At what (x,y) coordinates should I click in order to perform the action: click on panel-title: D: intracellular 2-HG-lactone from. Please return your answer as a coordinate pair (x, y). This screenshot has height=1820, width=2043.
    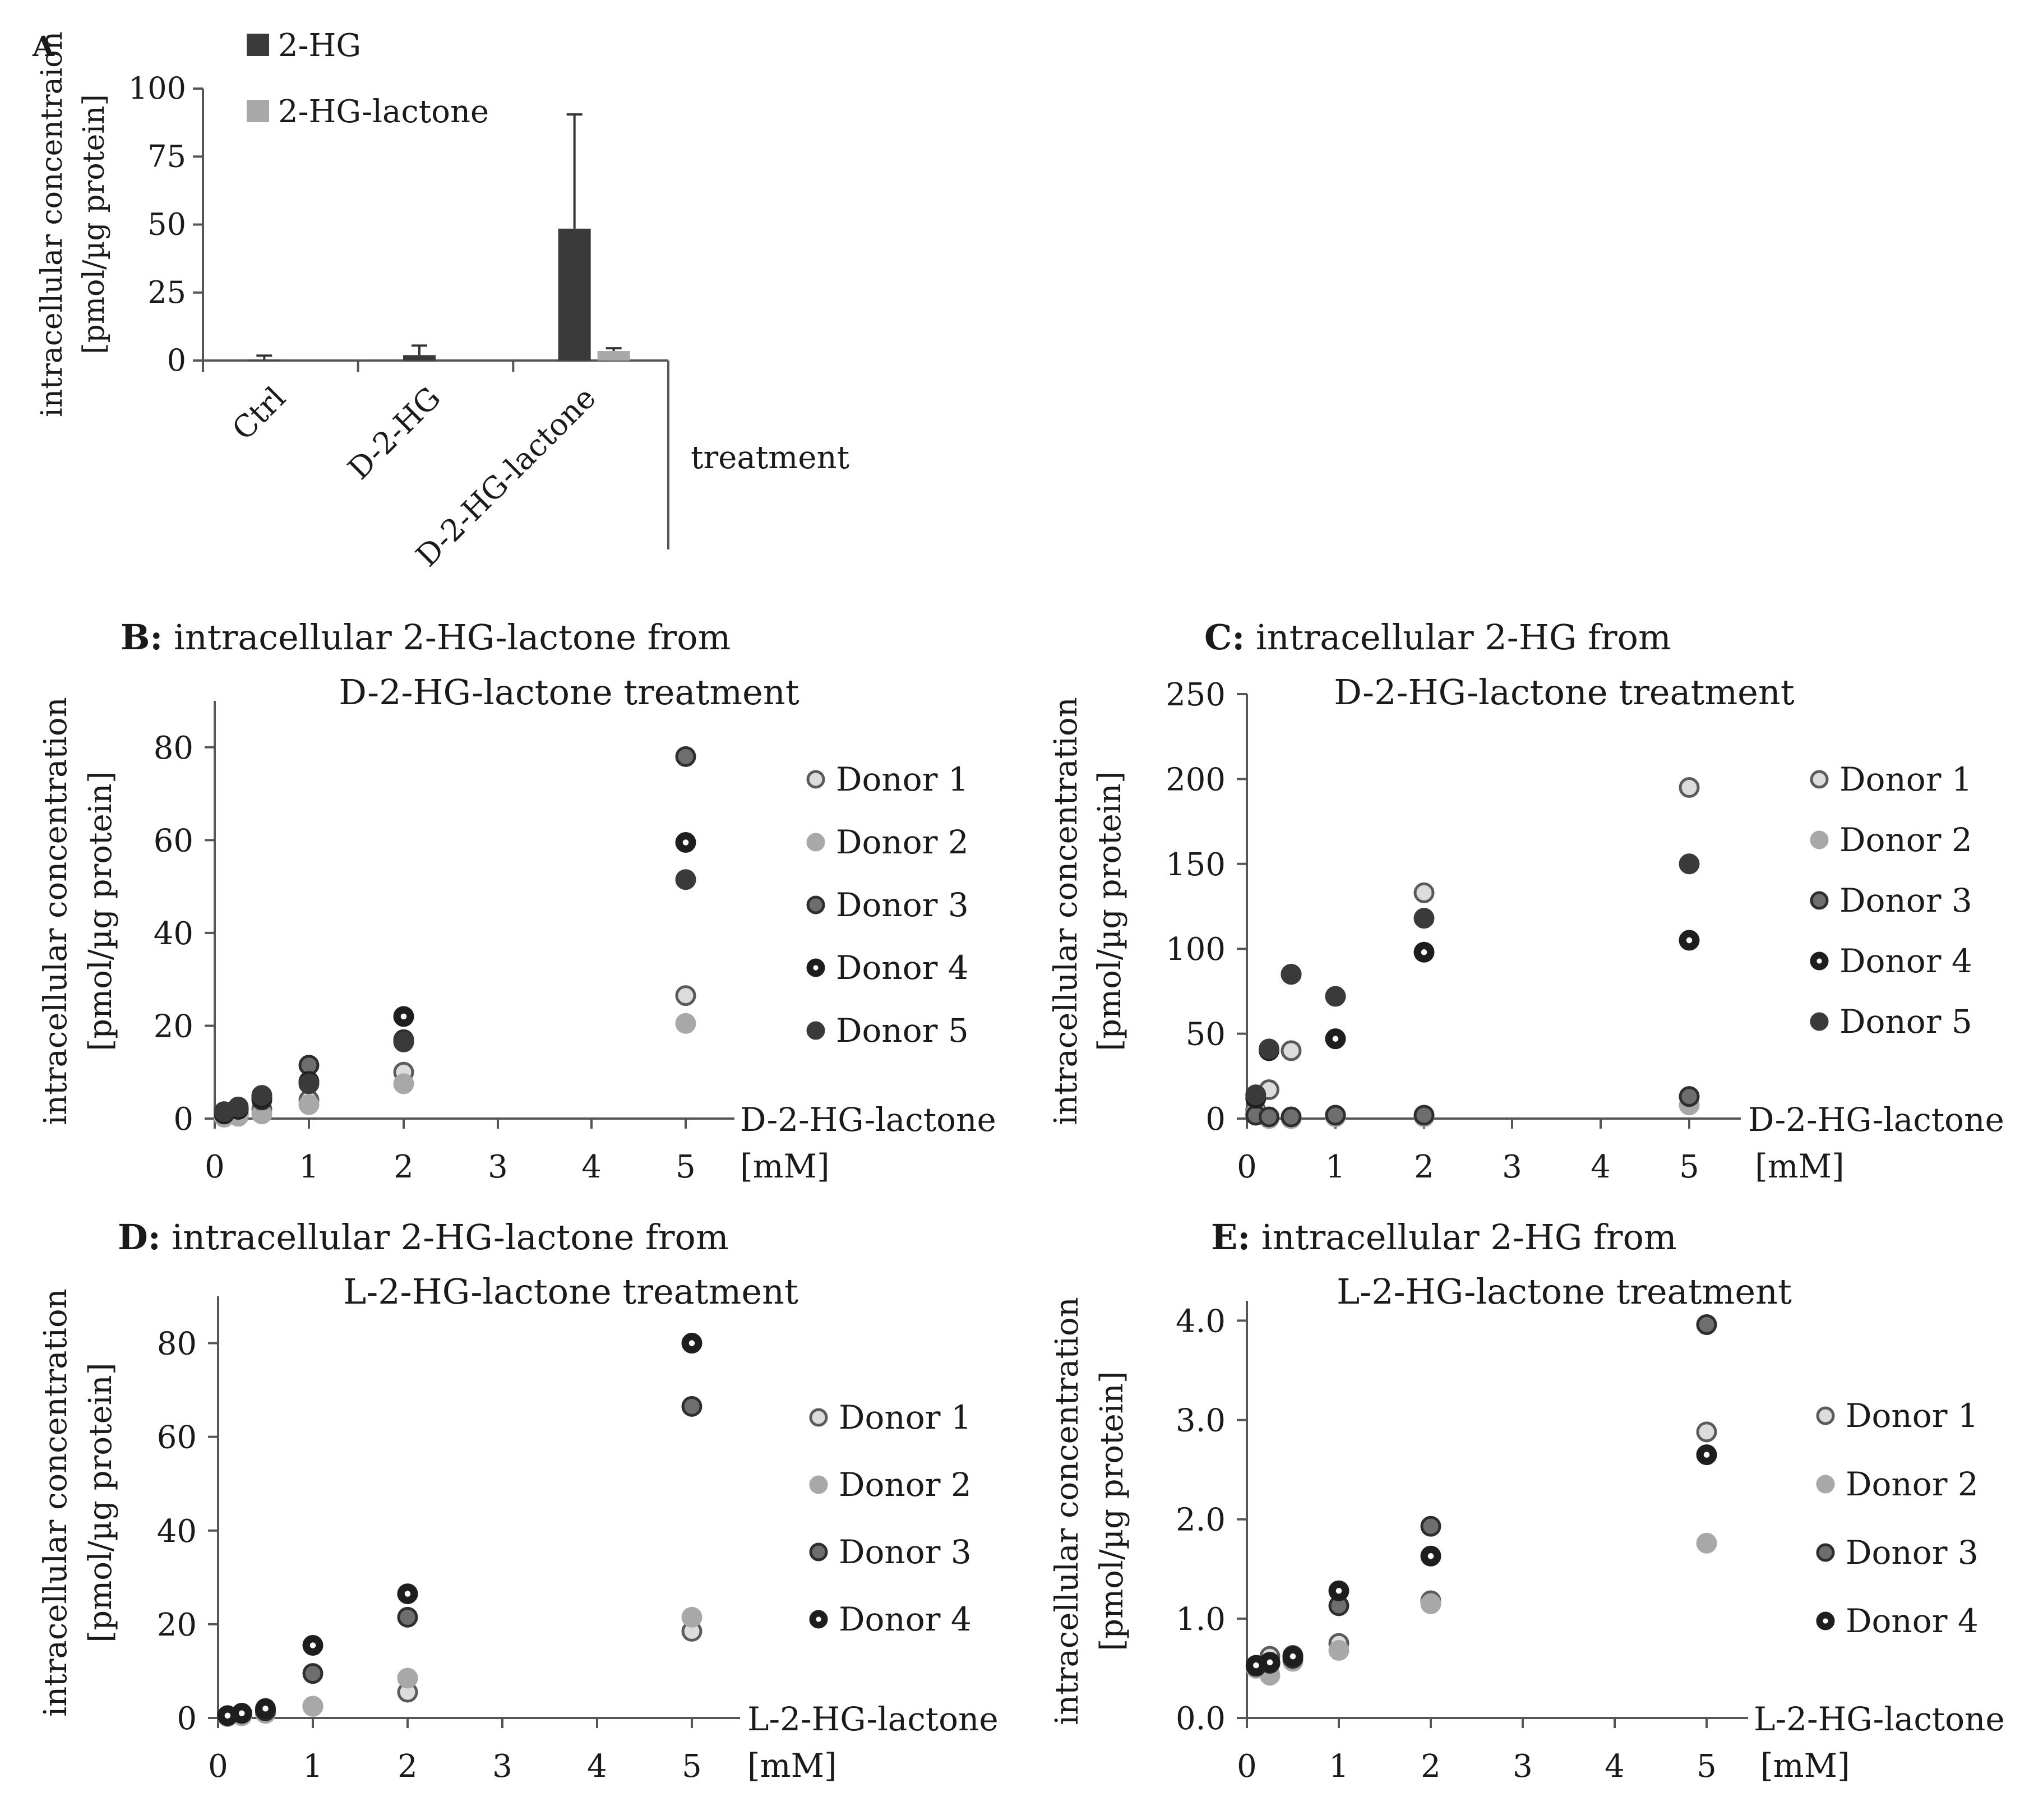
    Looking at the image, I should click on (423, 1238).